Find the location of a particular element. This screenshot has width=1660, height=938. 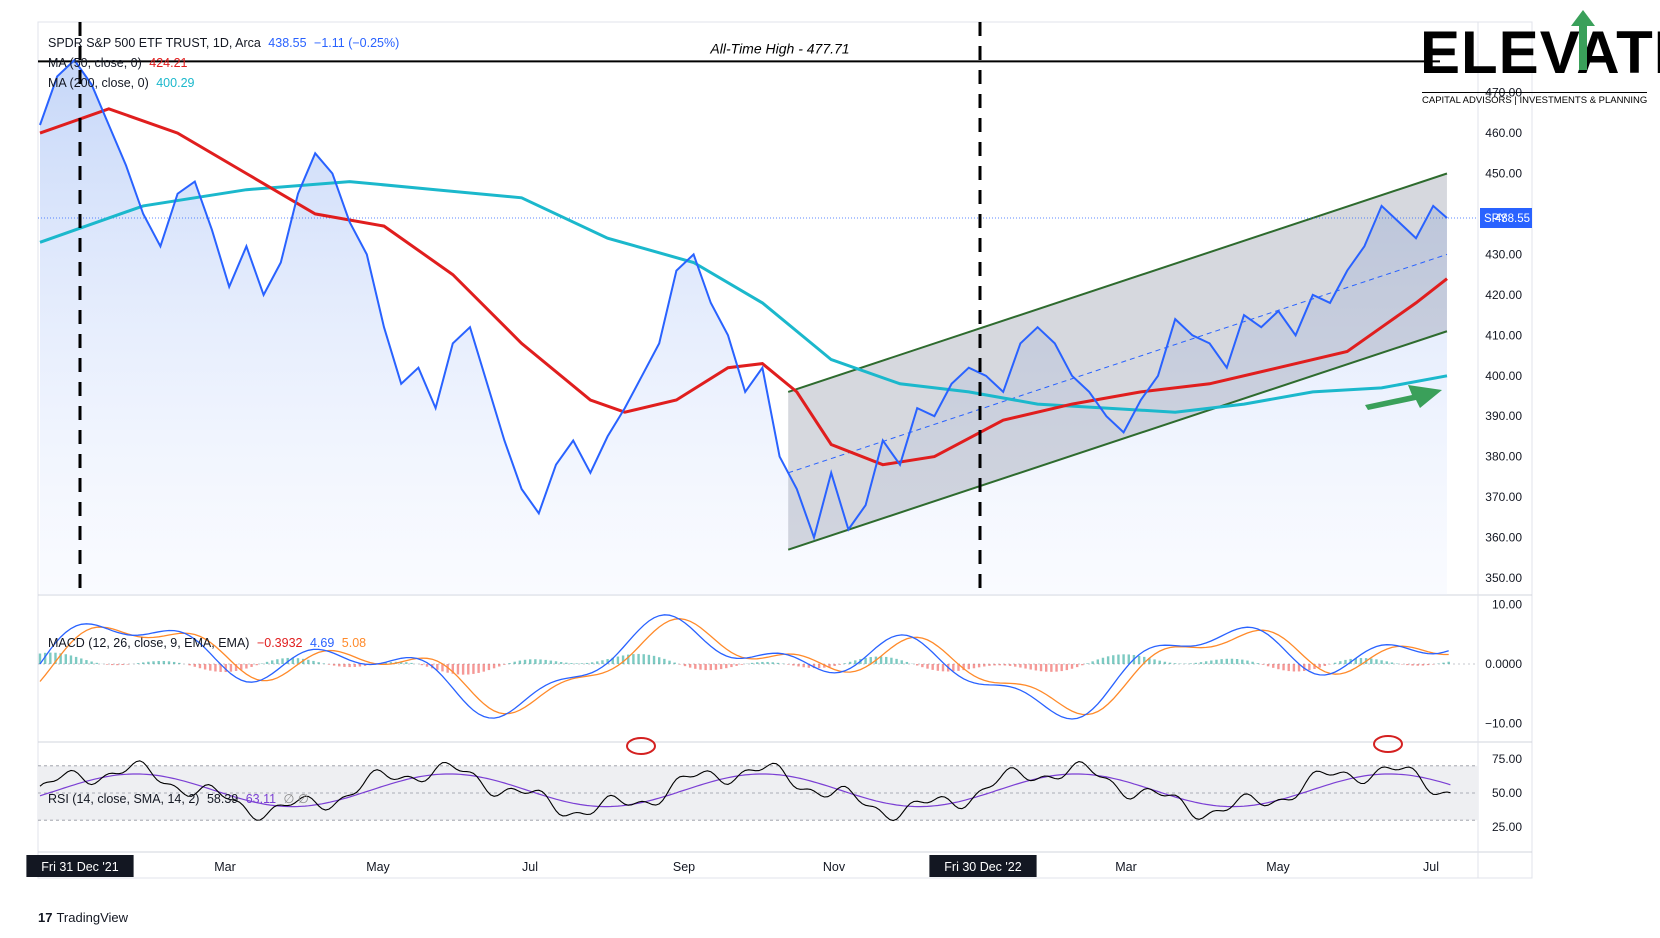

x-axis-tick: May is located at coordinates (1278, 867).